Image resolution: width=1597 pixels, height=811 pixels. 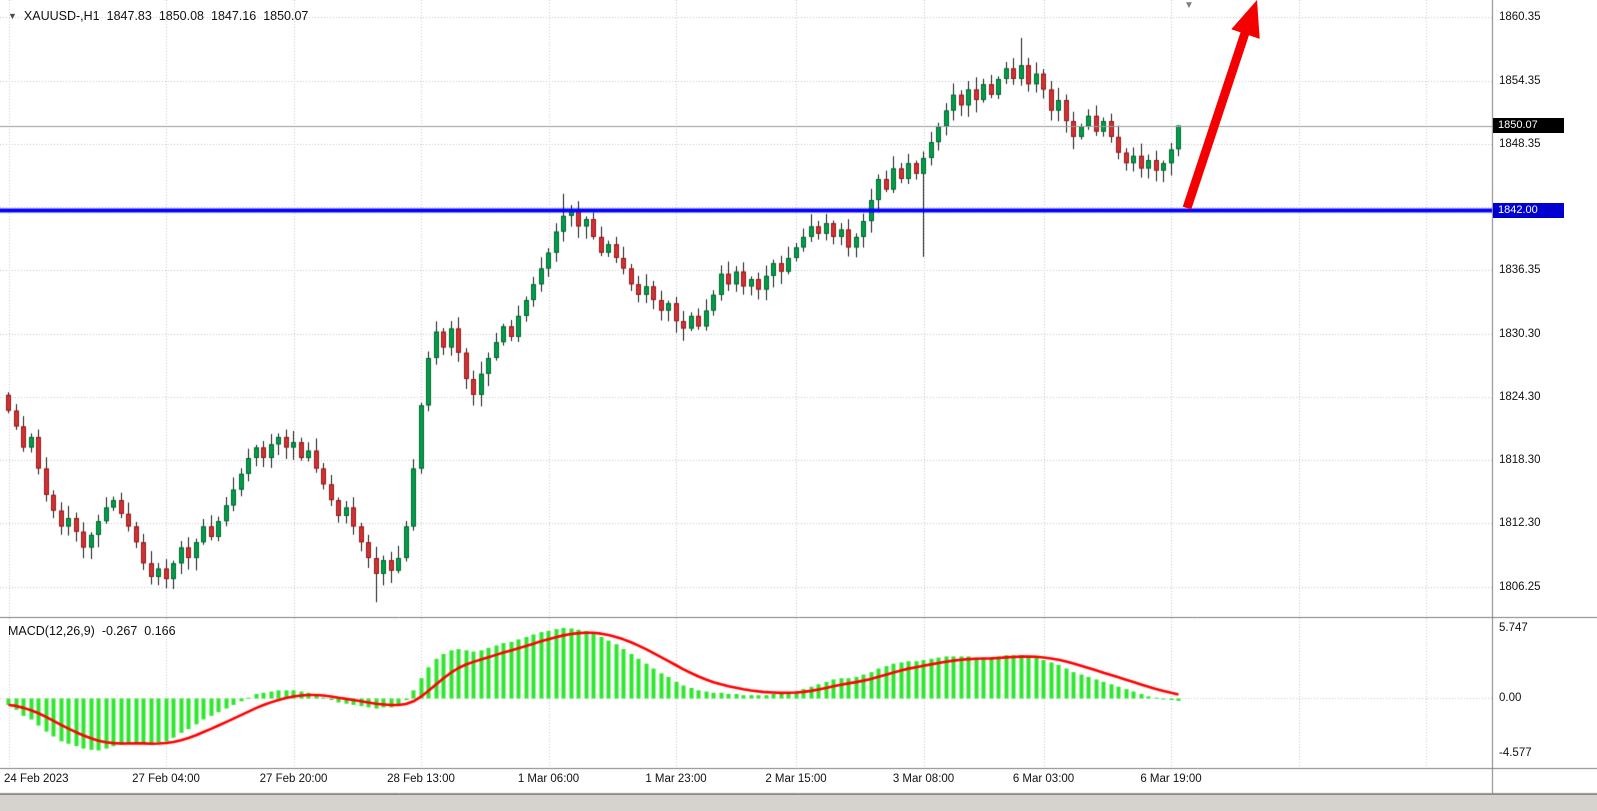 What do you see at coordinates (1528, 126) in the screenshot?
I see `current-price-tag: 1850.07` at bounding box center [1528, 126].